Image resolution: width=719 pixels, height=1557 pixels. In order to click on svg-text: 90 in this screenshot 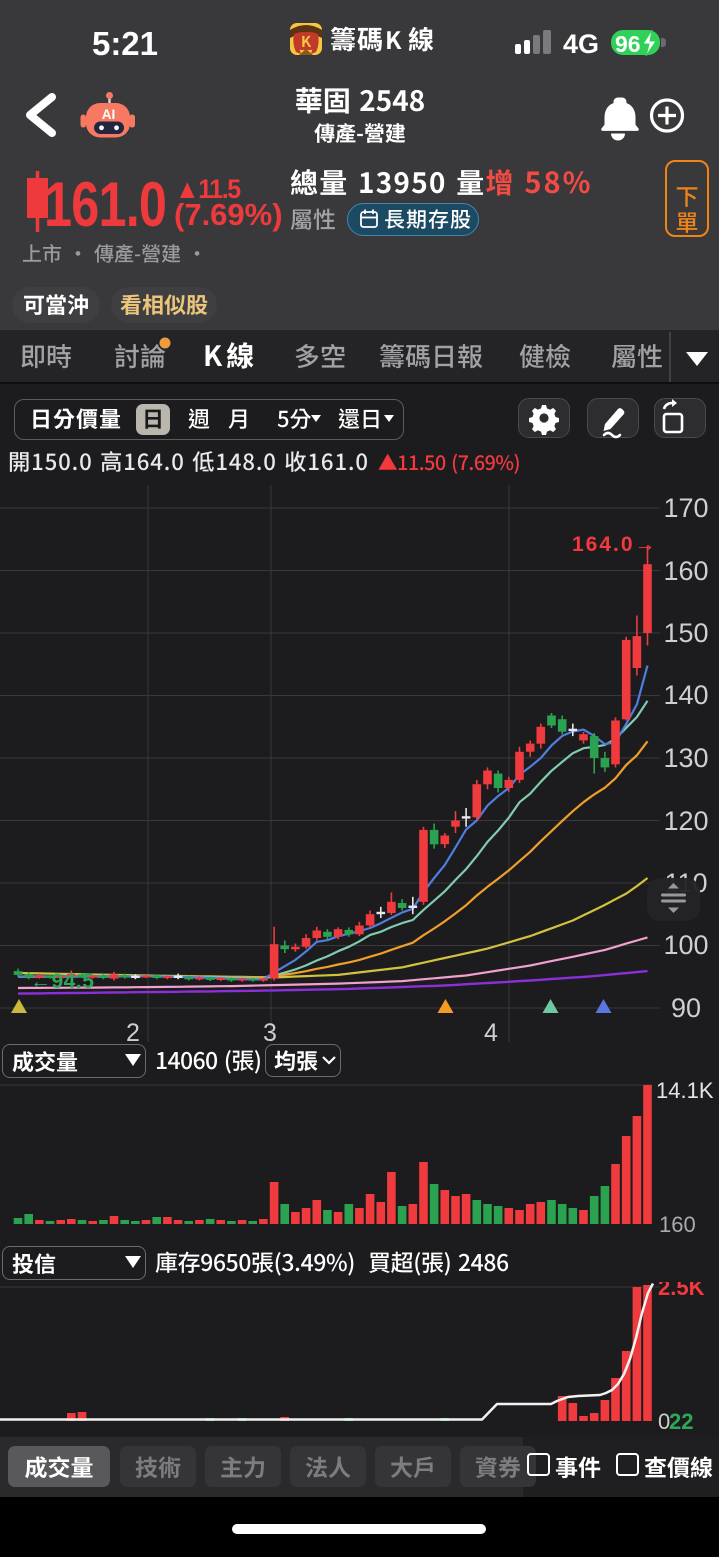, I will do `click(686, 1008)`.